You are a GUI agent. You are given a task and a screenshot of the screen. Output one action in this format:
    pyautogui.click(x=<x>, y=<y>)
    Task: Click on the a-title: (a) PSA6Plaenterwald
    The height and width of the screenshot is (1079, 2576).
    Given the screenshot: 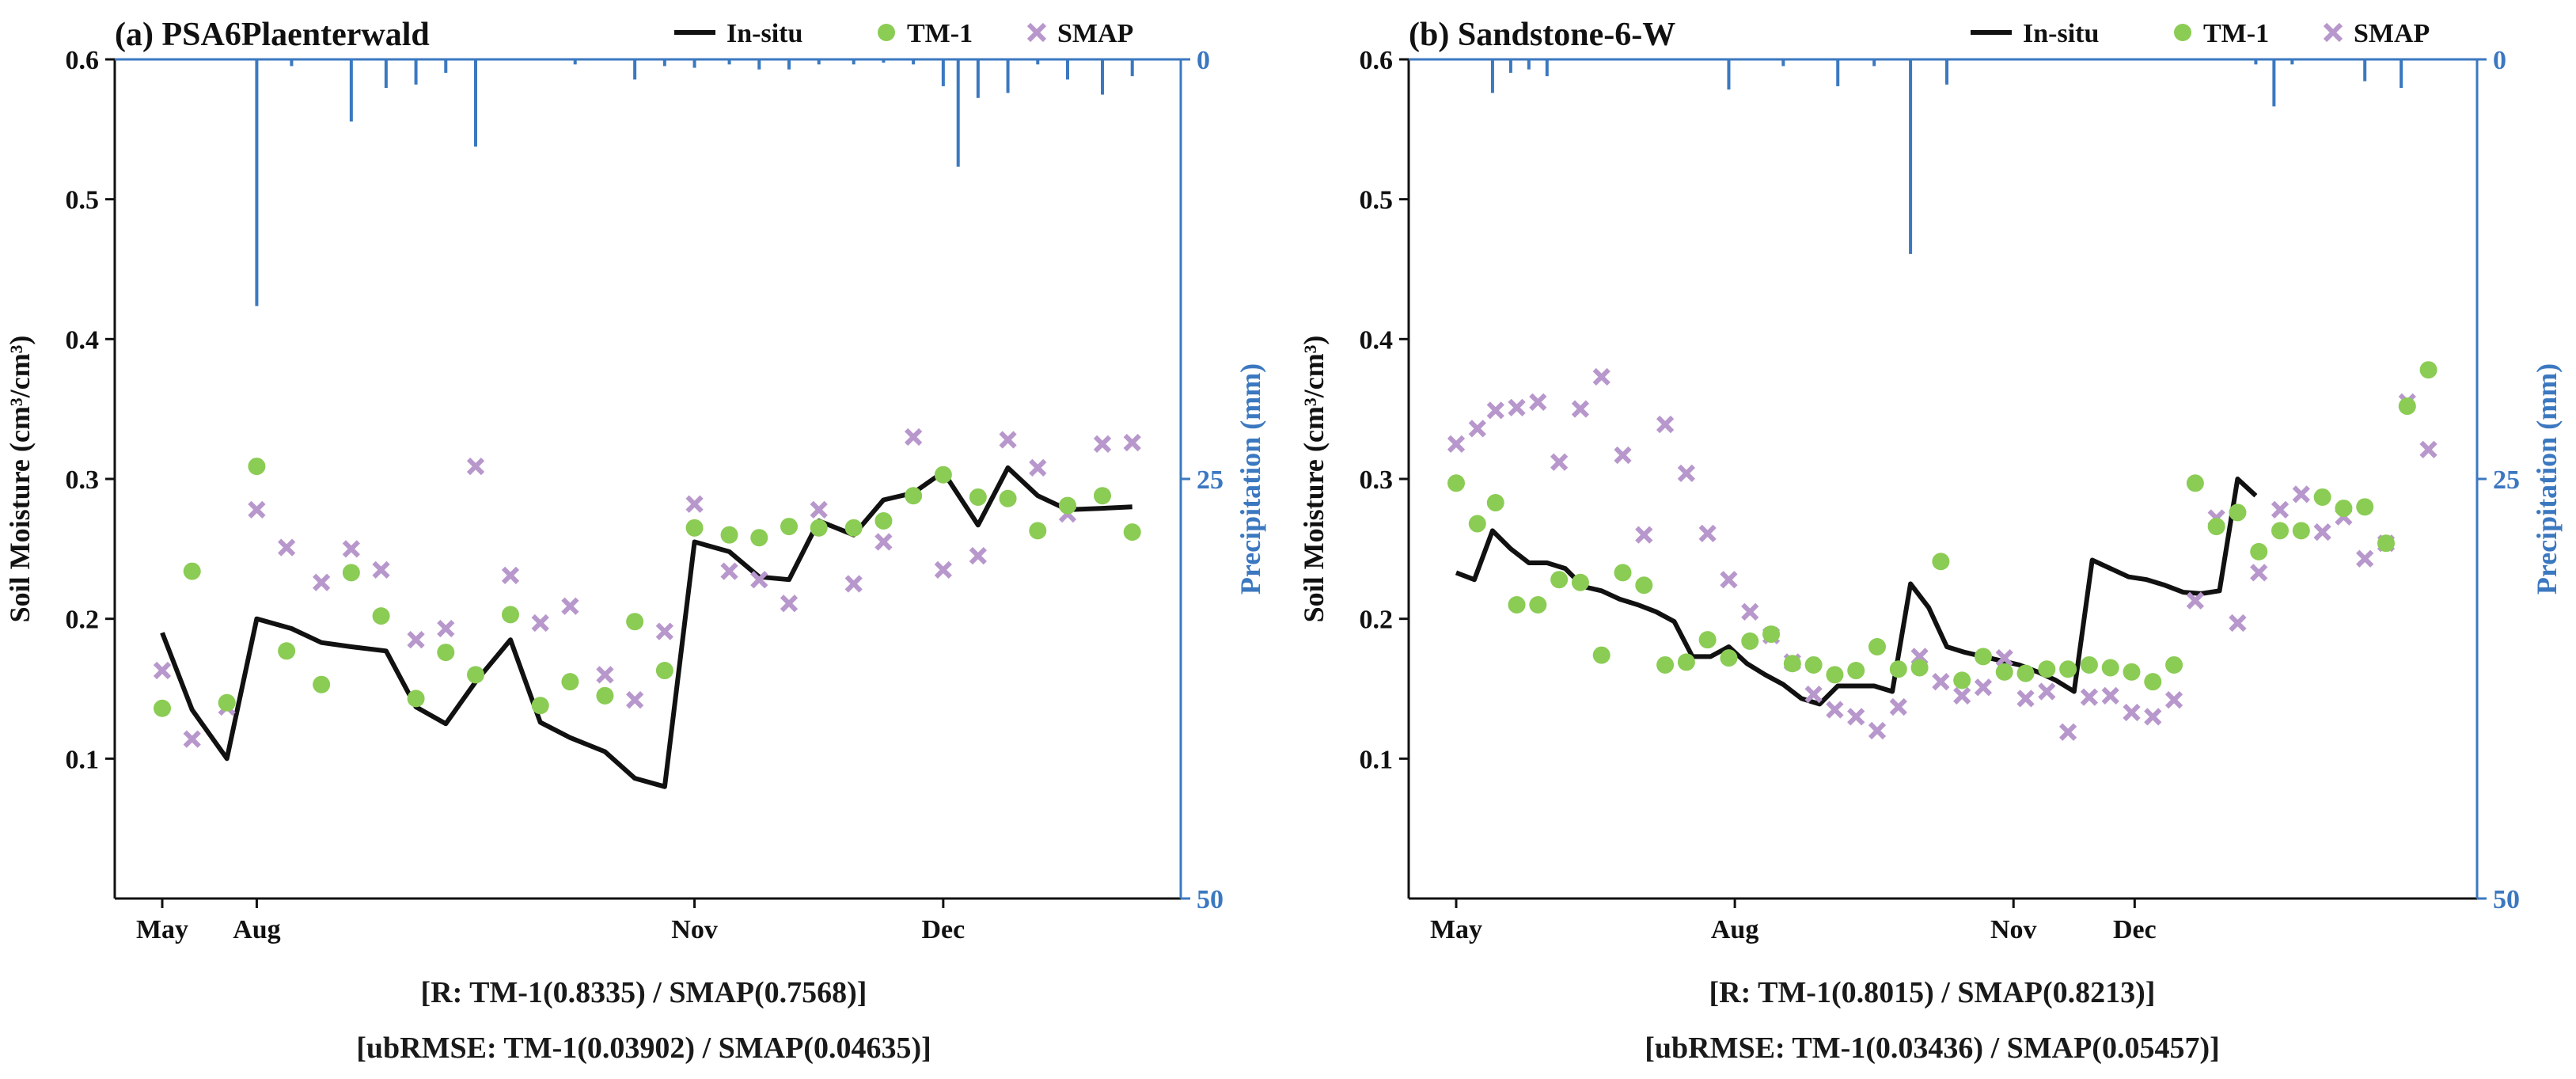 What is the action you would take?
    pyautogui.click(x=272, y=35)
    